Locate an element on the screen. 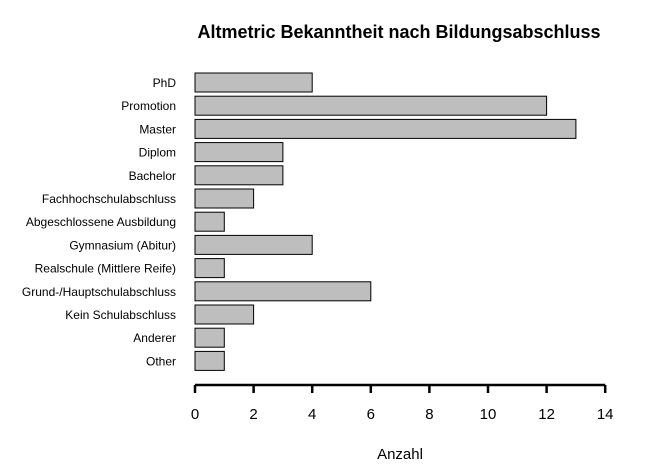  category-label: Other is located at coordinates (161, 361).